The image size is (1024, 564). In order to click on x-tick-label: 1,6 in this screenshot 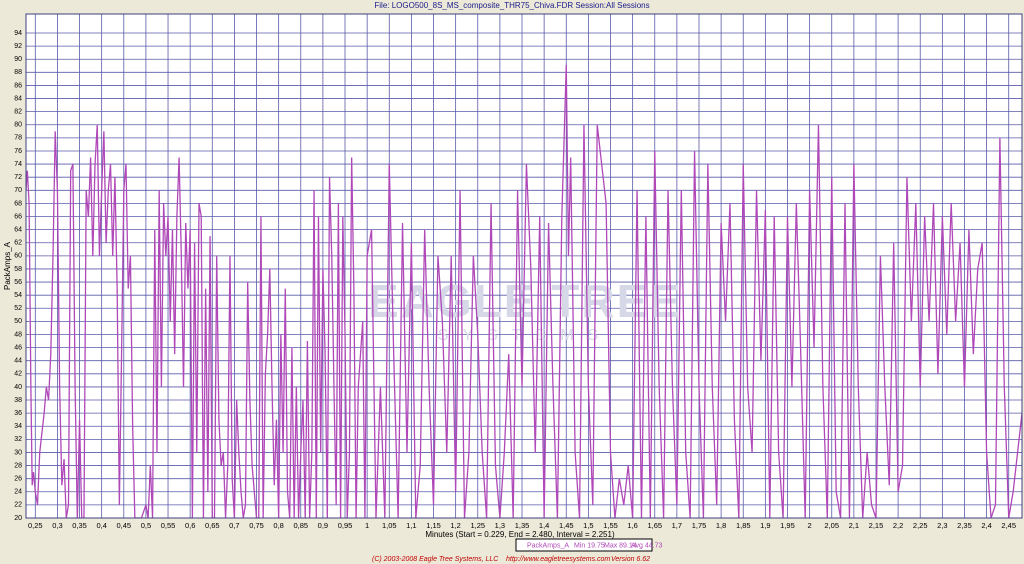, I will do `click(632, 525)`.